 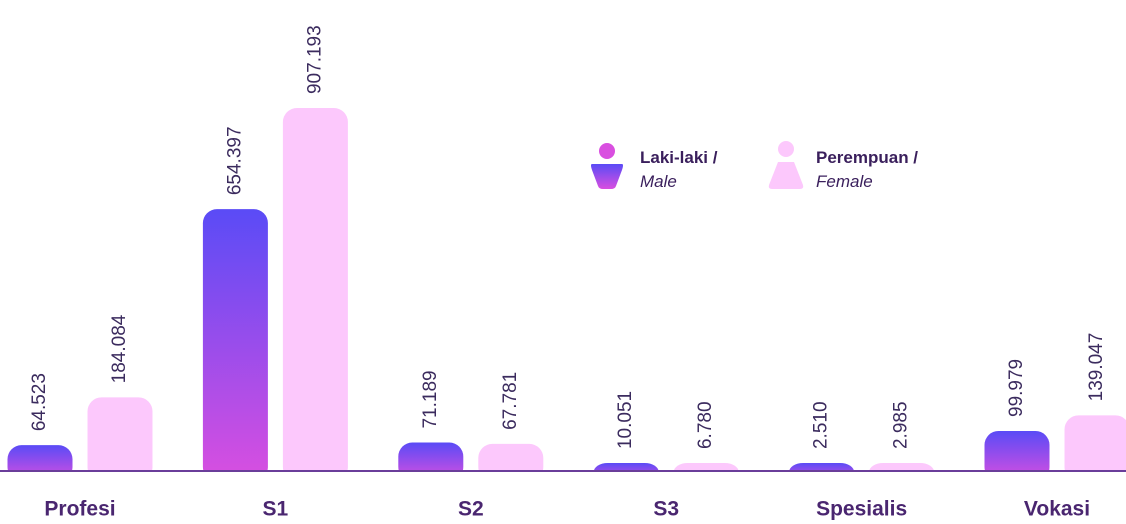 I want to click on value-label: 71.189, so click(x=430, y=399).